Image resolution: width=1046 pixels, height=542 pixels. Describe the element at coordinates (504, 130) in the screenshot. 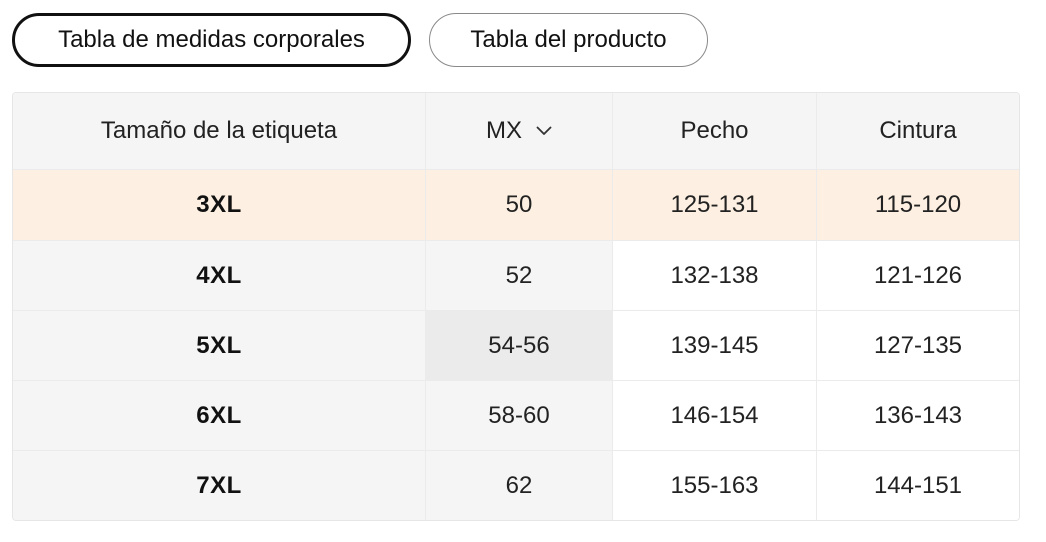

I see `region-selector-label: MX` at that location.